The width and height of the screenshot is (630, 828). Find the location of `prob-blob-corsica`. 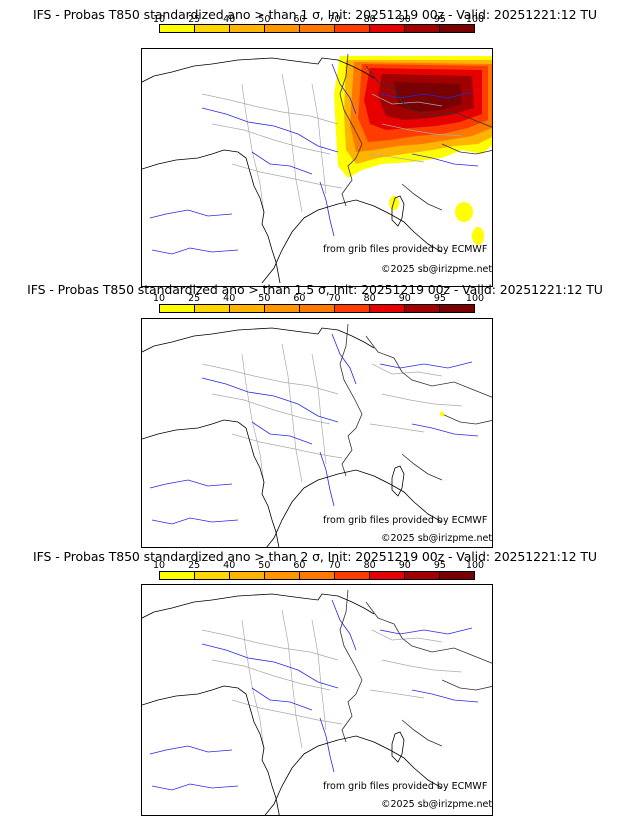

prob-blob-corsica is located at coordinates (394, 203).